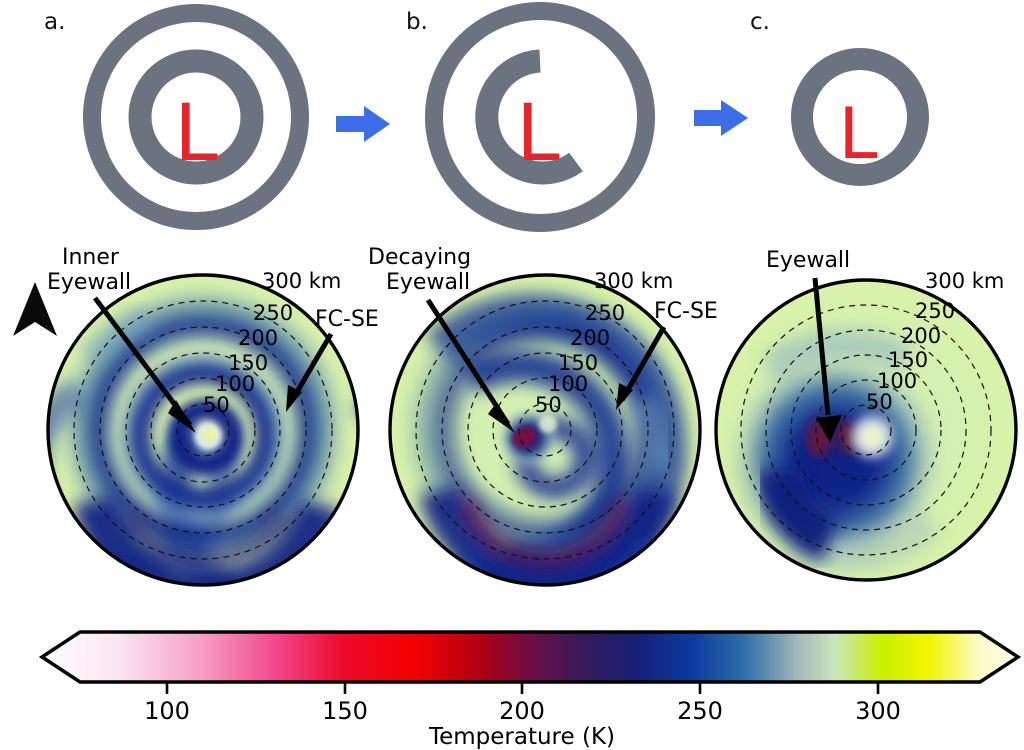 Image resolution: width=1024 pixels, height=750 pixels. I want to click on range-ring-100-b, so click(545, 430).